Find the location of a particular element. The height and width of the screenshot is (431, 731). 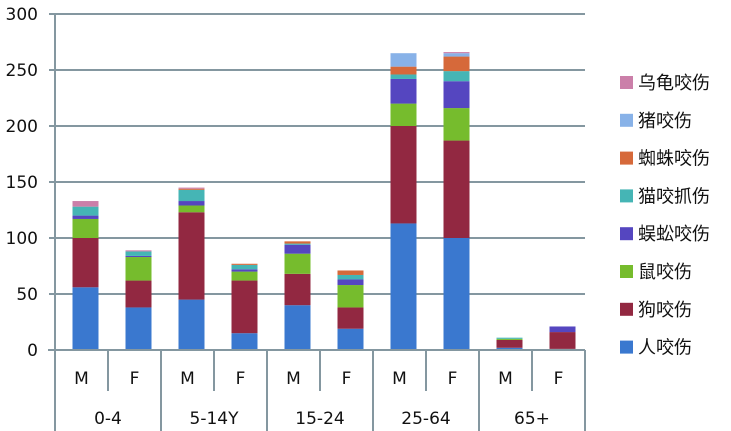

x-group-label: 0-4 is located at coordinates (108, 419).